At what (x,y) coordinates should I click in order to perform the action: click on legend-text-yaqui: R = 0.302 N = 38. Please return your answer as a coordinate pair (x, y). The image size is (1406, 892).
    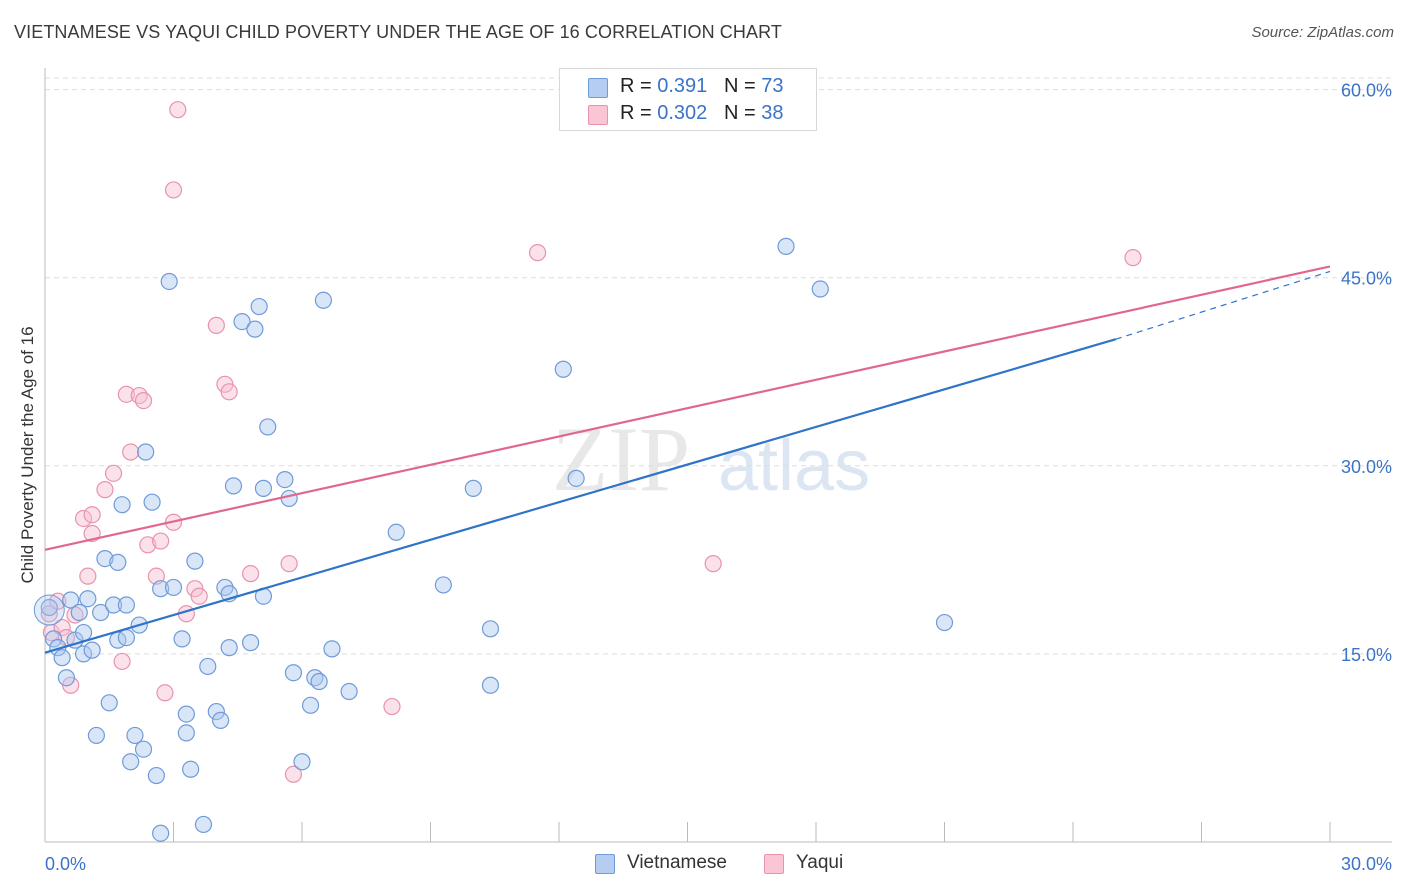
    Looking at the image, I should click on (701, 113).